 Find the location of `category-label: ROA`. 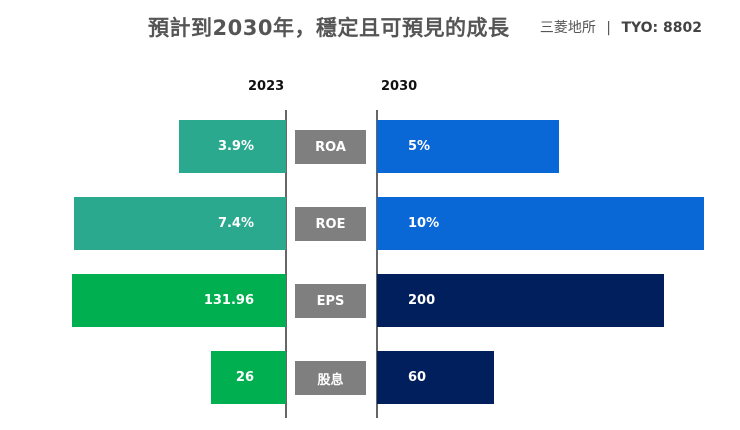

category-label: ROA is located at coordinates (330, 147).